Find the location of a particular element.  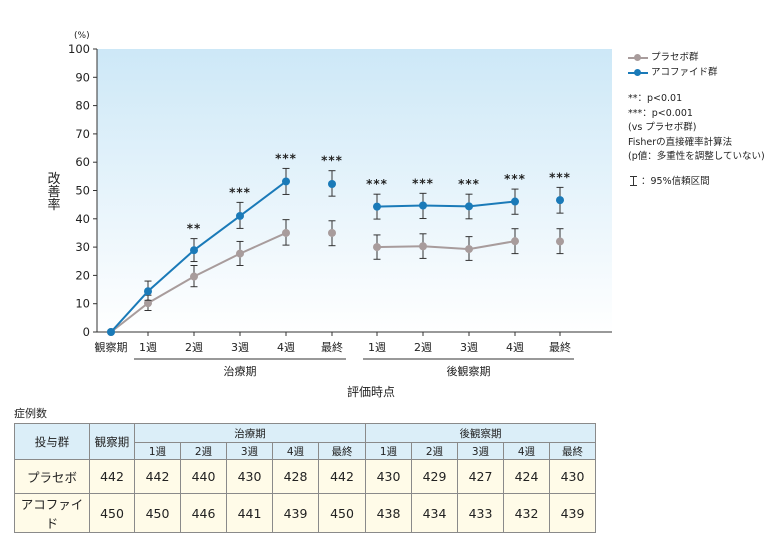

y-tick-label: 20 is located at coordinates (82, 275).